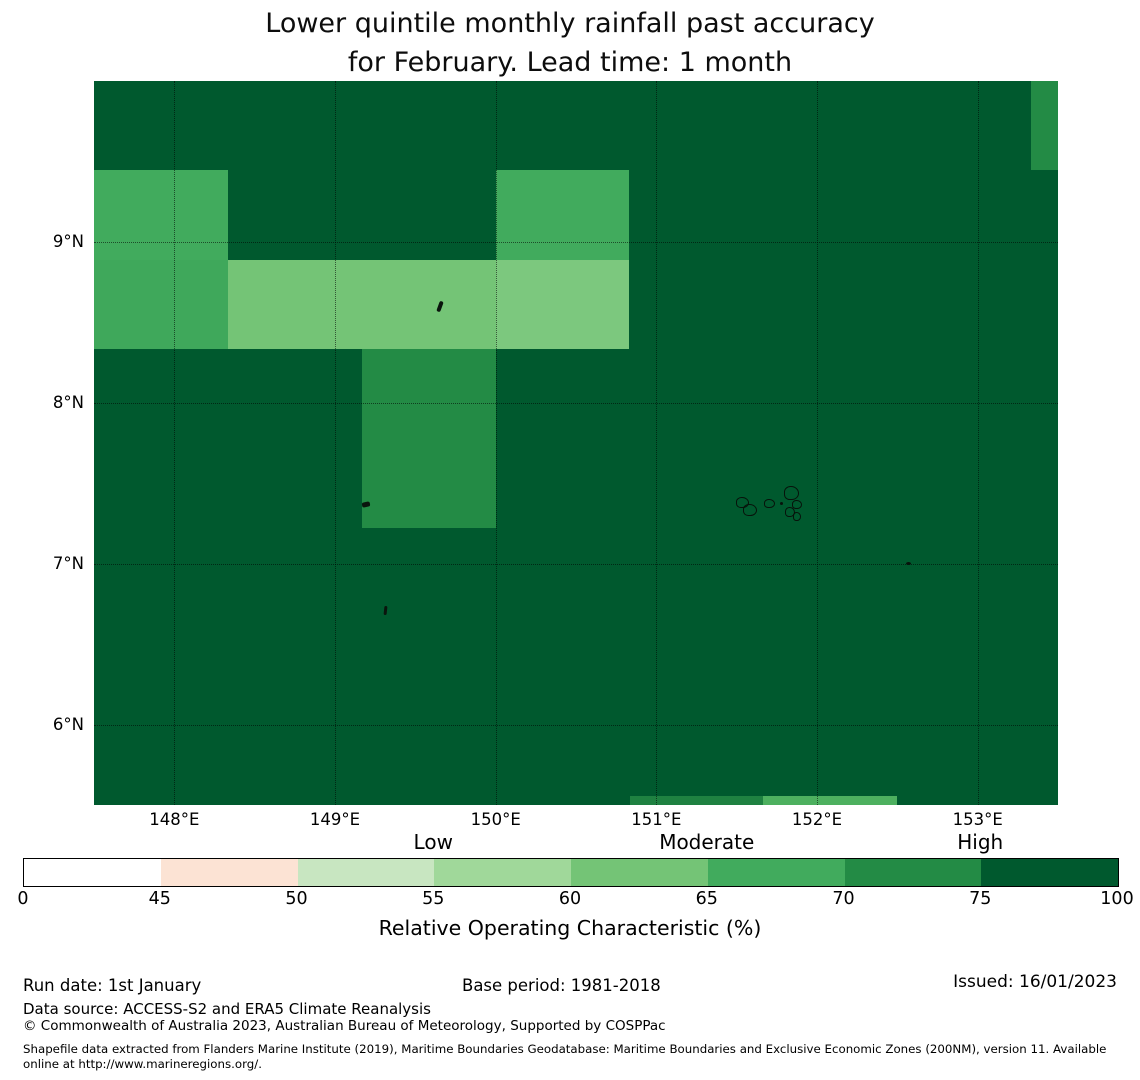 The width and height of the screenshot is (1140, 1080). I want to click on x-tick-label: 151°E, so click(656, 819).